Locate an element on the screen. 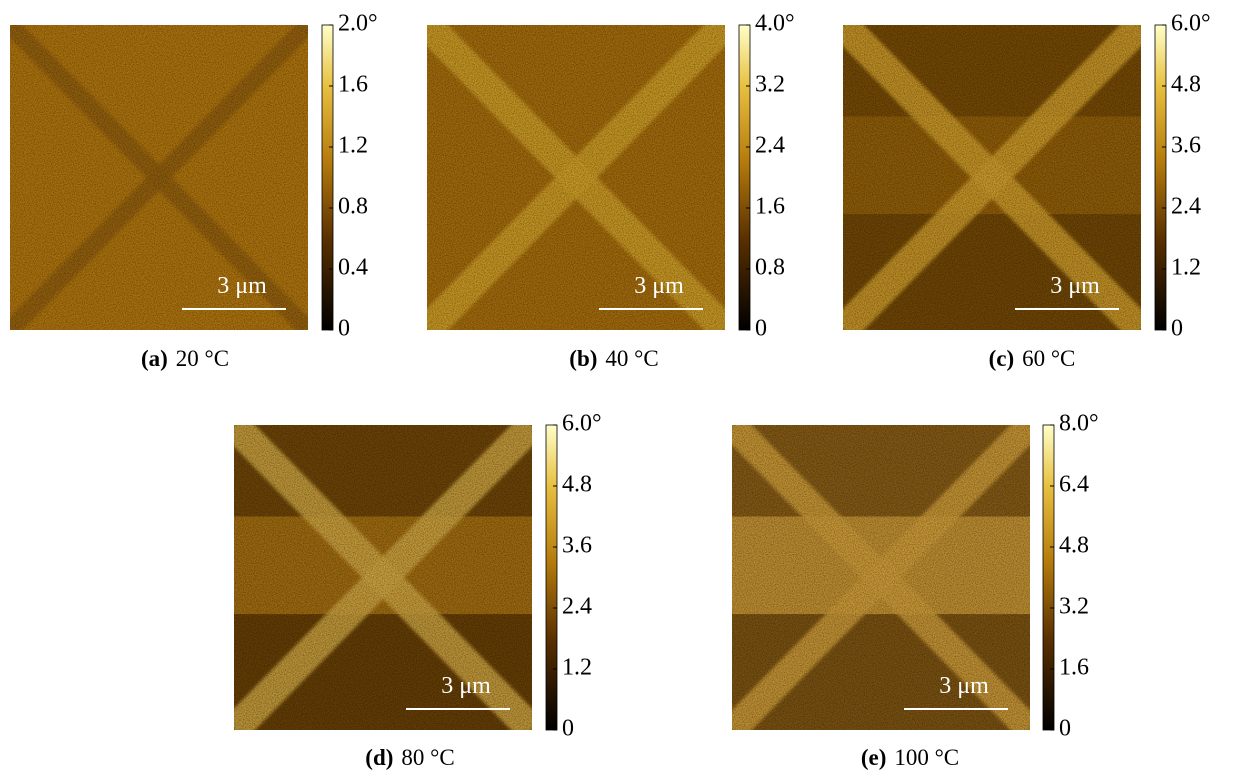  colorbar-tick-label: 4.0° is located at coordinates (775, 24).